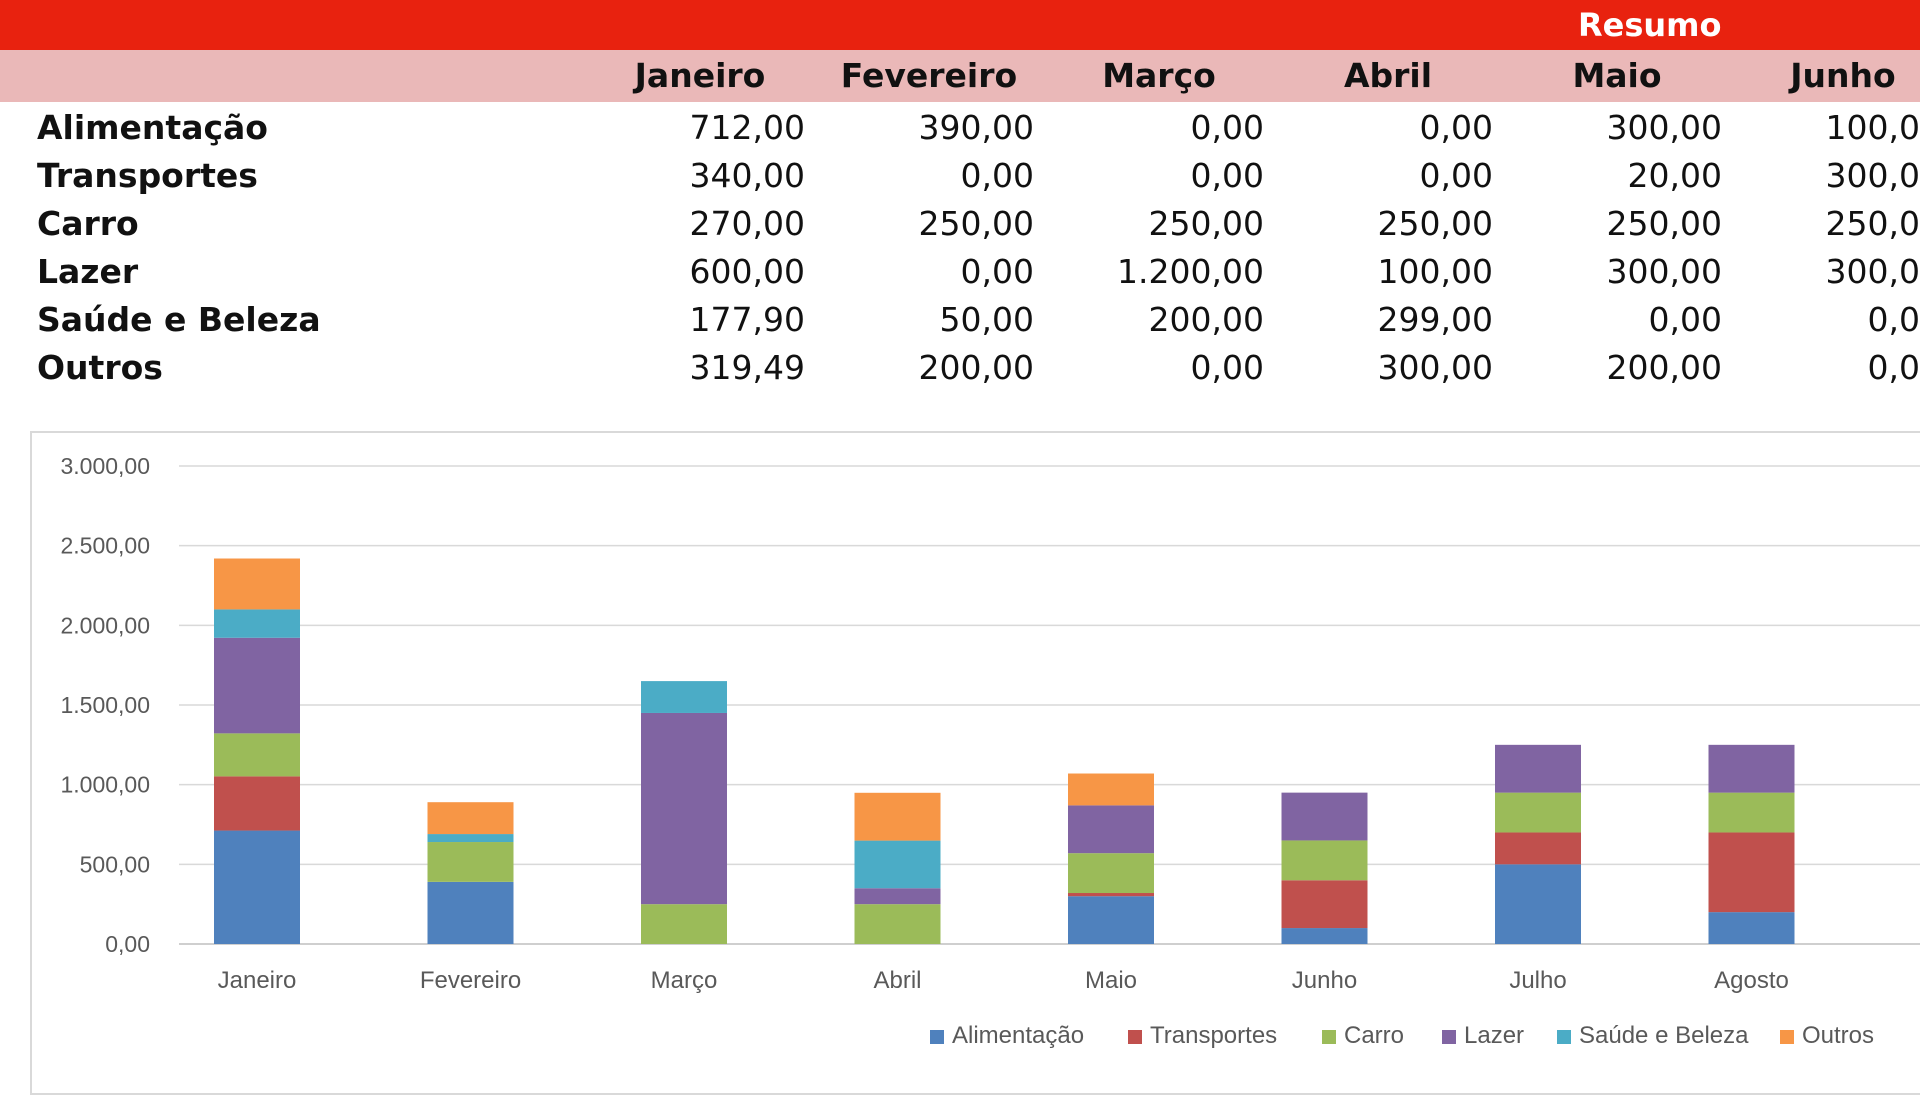 The image size is (1920, 1095). What do you see at coordinates (747, 271) in the screenshot?
I see `table-cell: 600,00` at bounding box center [747, 271].